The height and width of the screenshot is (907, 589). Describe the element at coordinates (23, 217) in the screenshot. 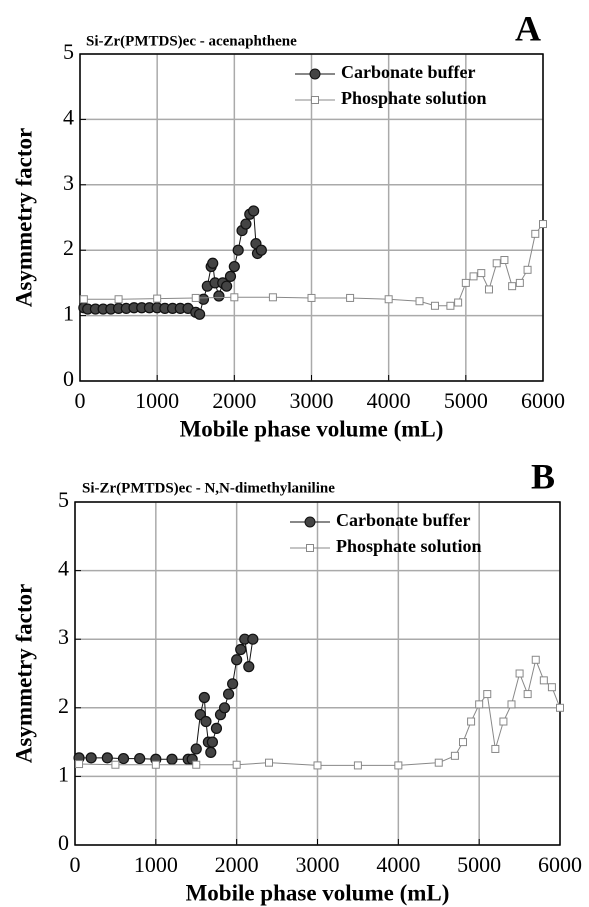

I see `y-axis-label: Asymmetry factor` at that location.